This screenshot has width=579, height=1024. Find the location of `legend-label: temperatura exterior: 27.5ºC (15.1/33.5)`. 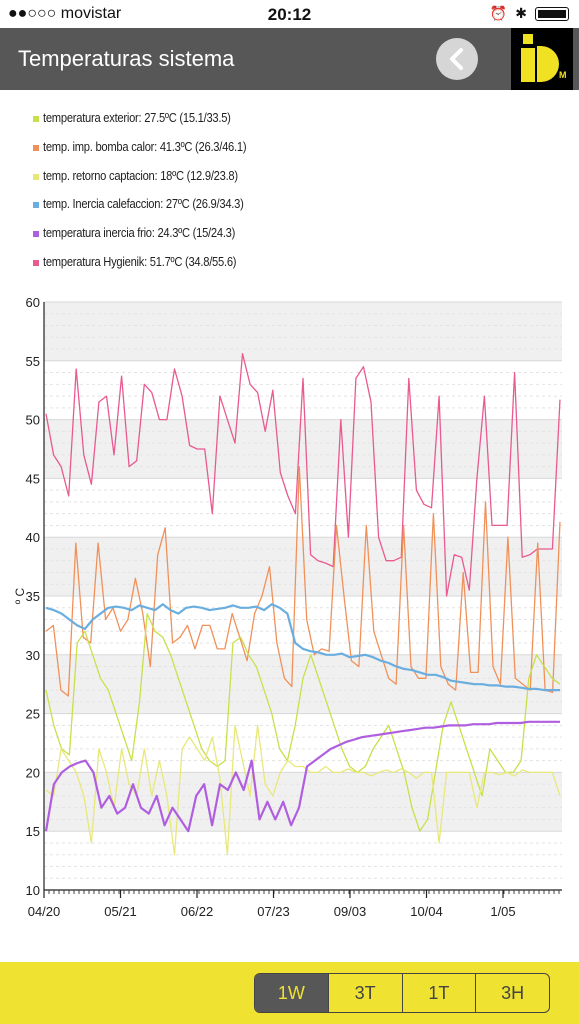

legend-label: temperatura exterior: 27.5ºC (15.1/33.5) is located at coordinates (137, 117).